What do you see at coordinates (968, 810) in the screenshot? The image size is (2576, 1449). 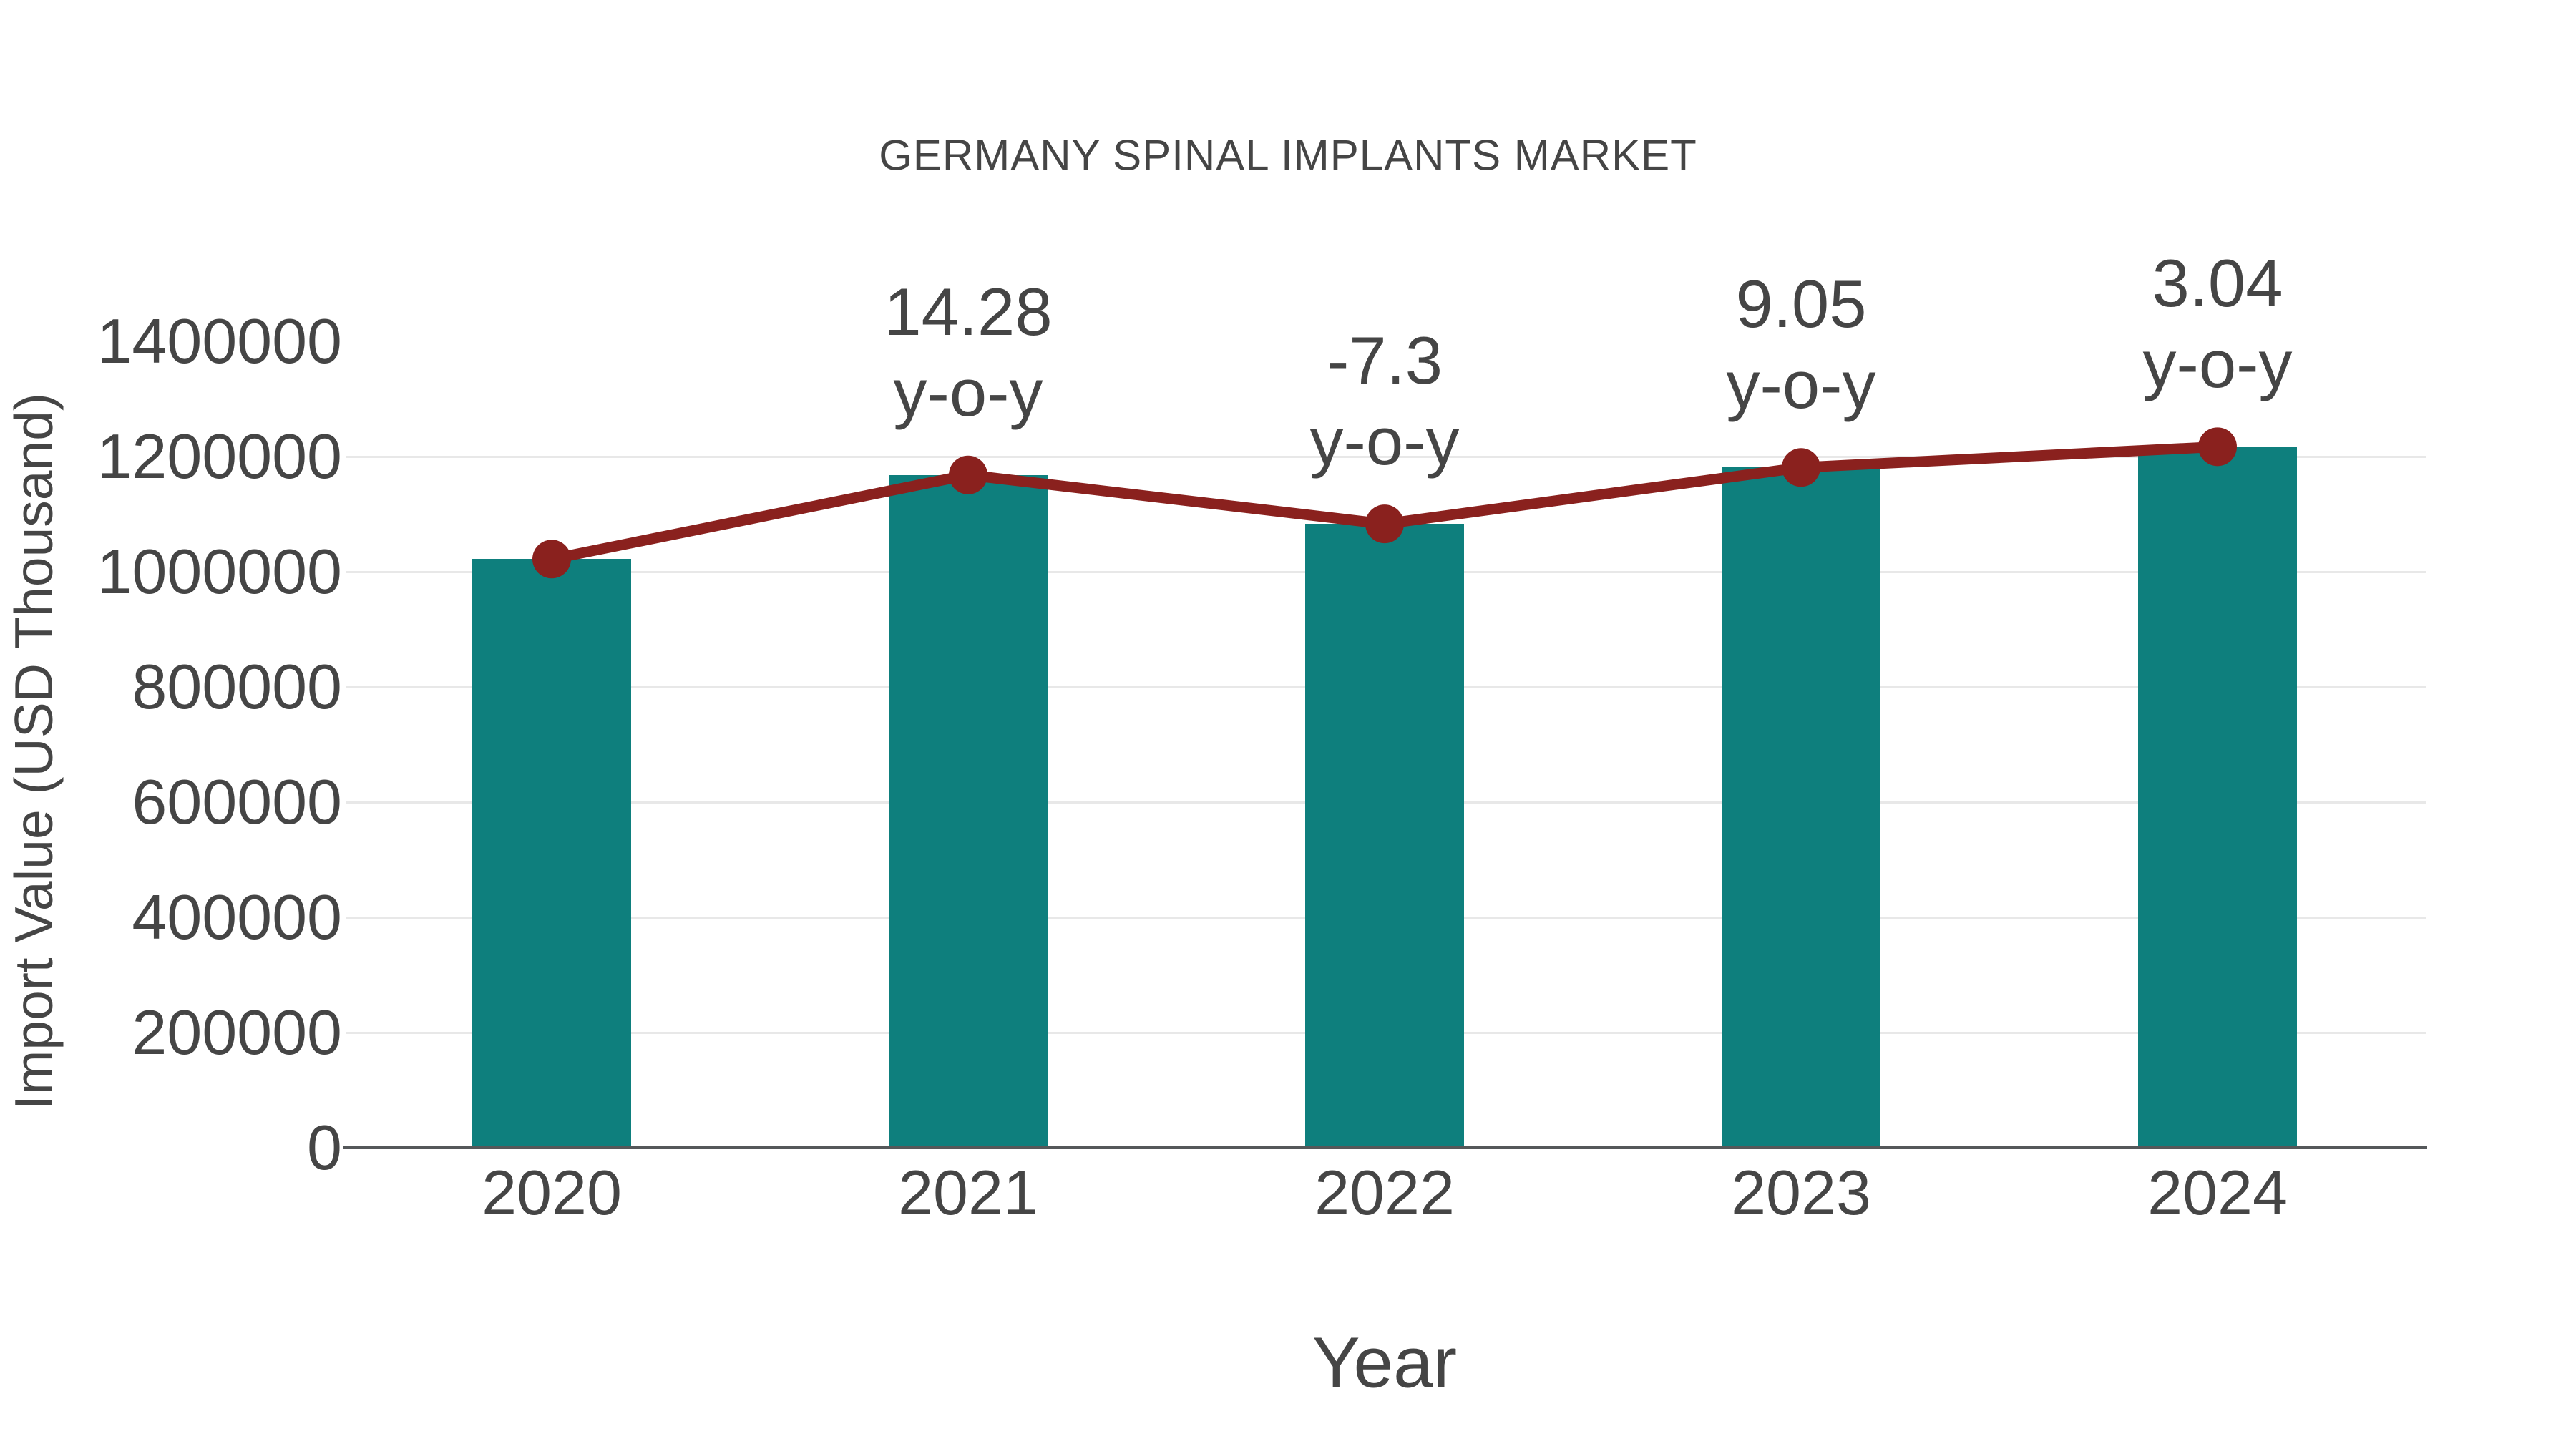 I see `bar-2021` at bounding box center [968, 810].